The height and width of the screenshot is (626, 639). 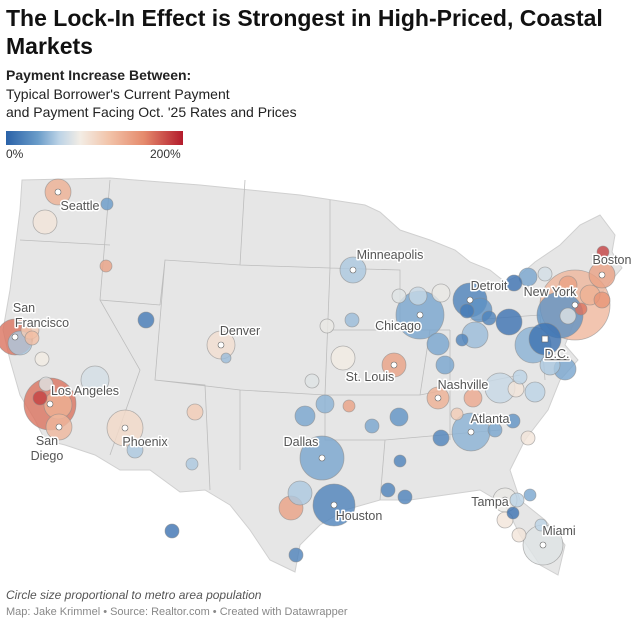 I want to click on city-label: Denver, so click(x=240, y=331).